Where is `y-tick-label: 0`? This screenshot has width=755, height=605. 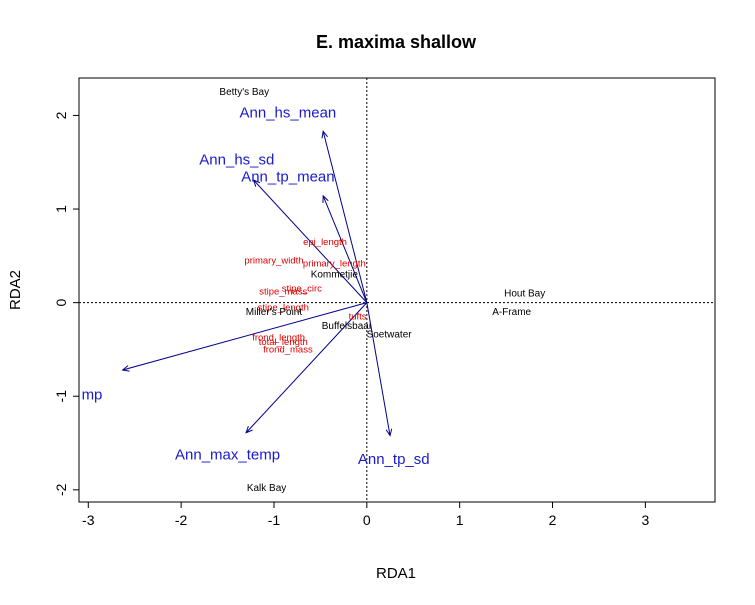
y-tick-label: 0 is located at coordinates (61, 303).